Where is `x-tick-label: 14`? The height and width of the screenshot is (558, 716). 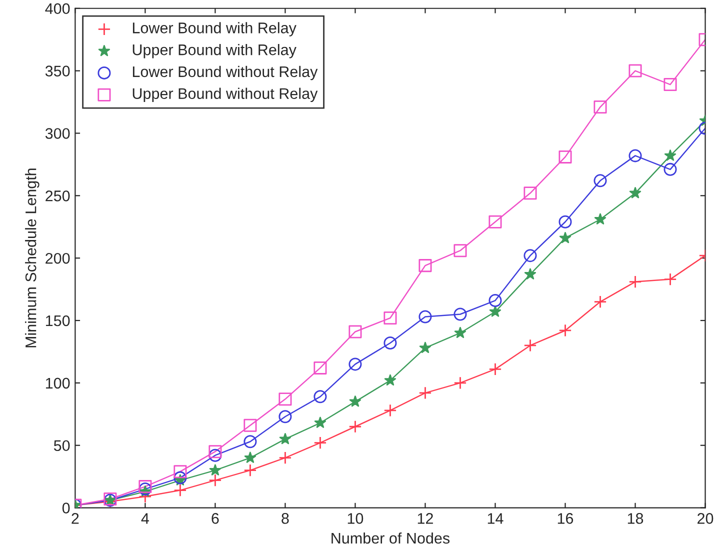 x-tick-label: 14 is located at coordinates (496, 518).